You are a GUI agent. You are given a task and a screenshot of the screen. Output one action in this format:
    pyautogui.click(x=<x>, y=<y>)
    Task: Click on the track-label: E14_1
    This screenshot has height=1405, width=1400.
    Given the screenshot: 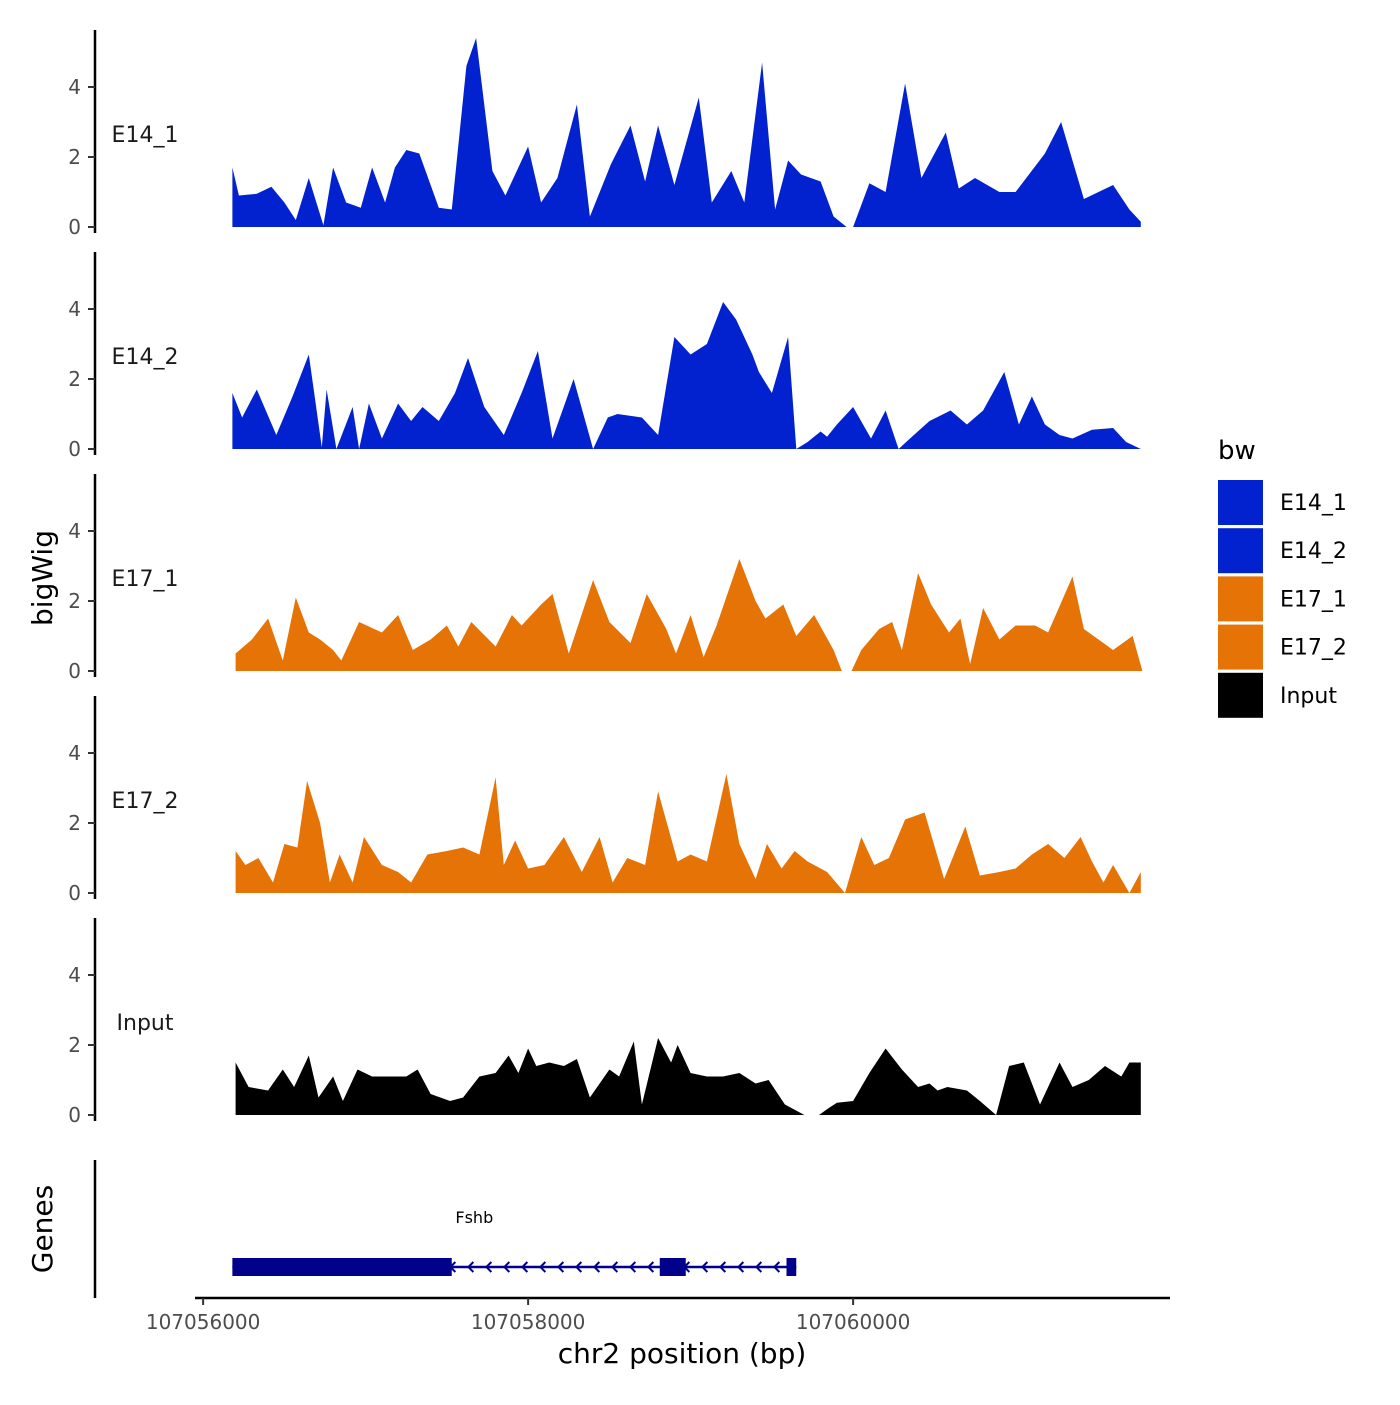 What is the action you would take?
    pyautogui.click(x=145, y=135)
    